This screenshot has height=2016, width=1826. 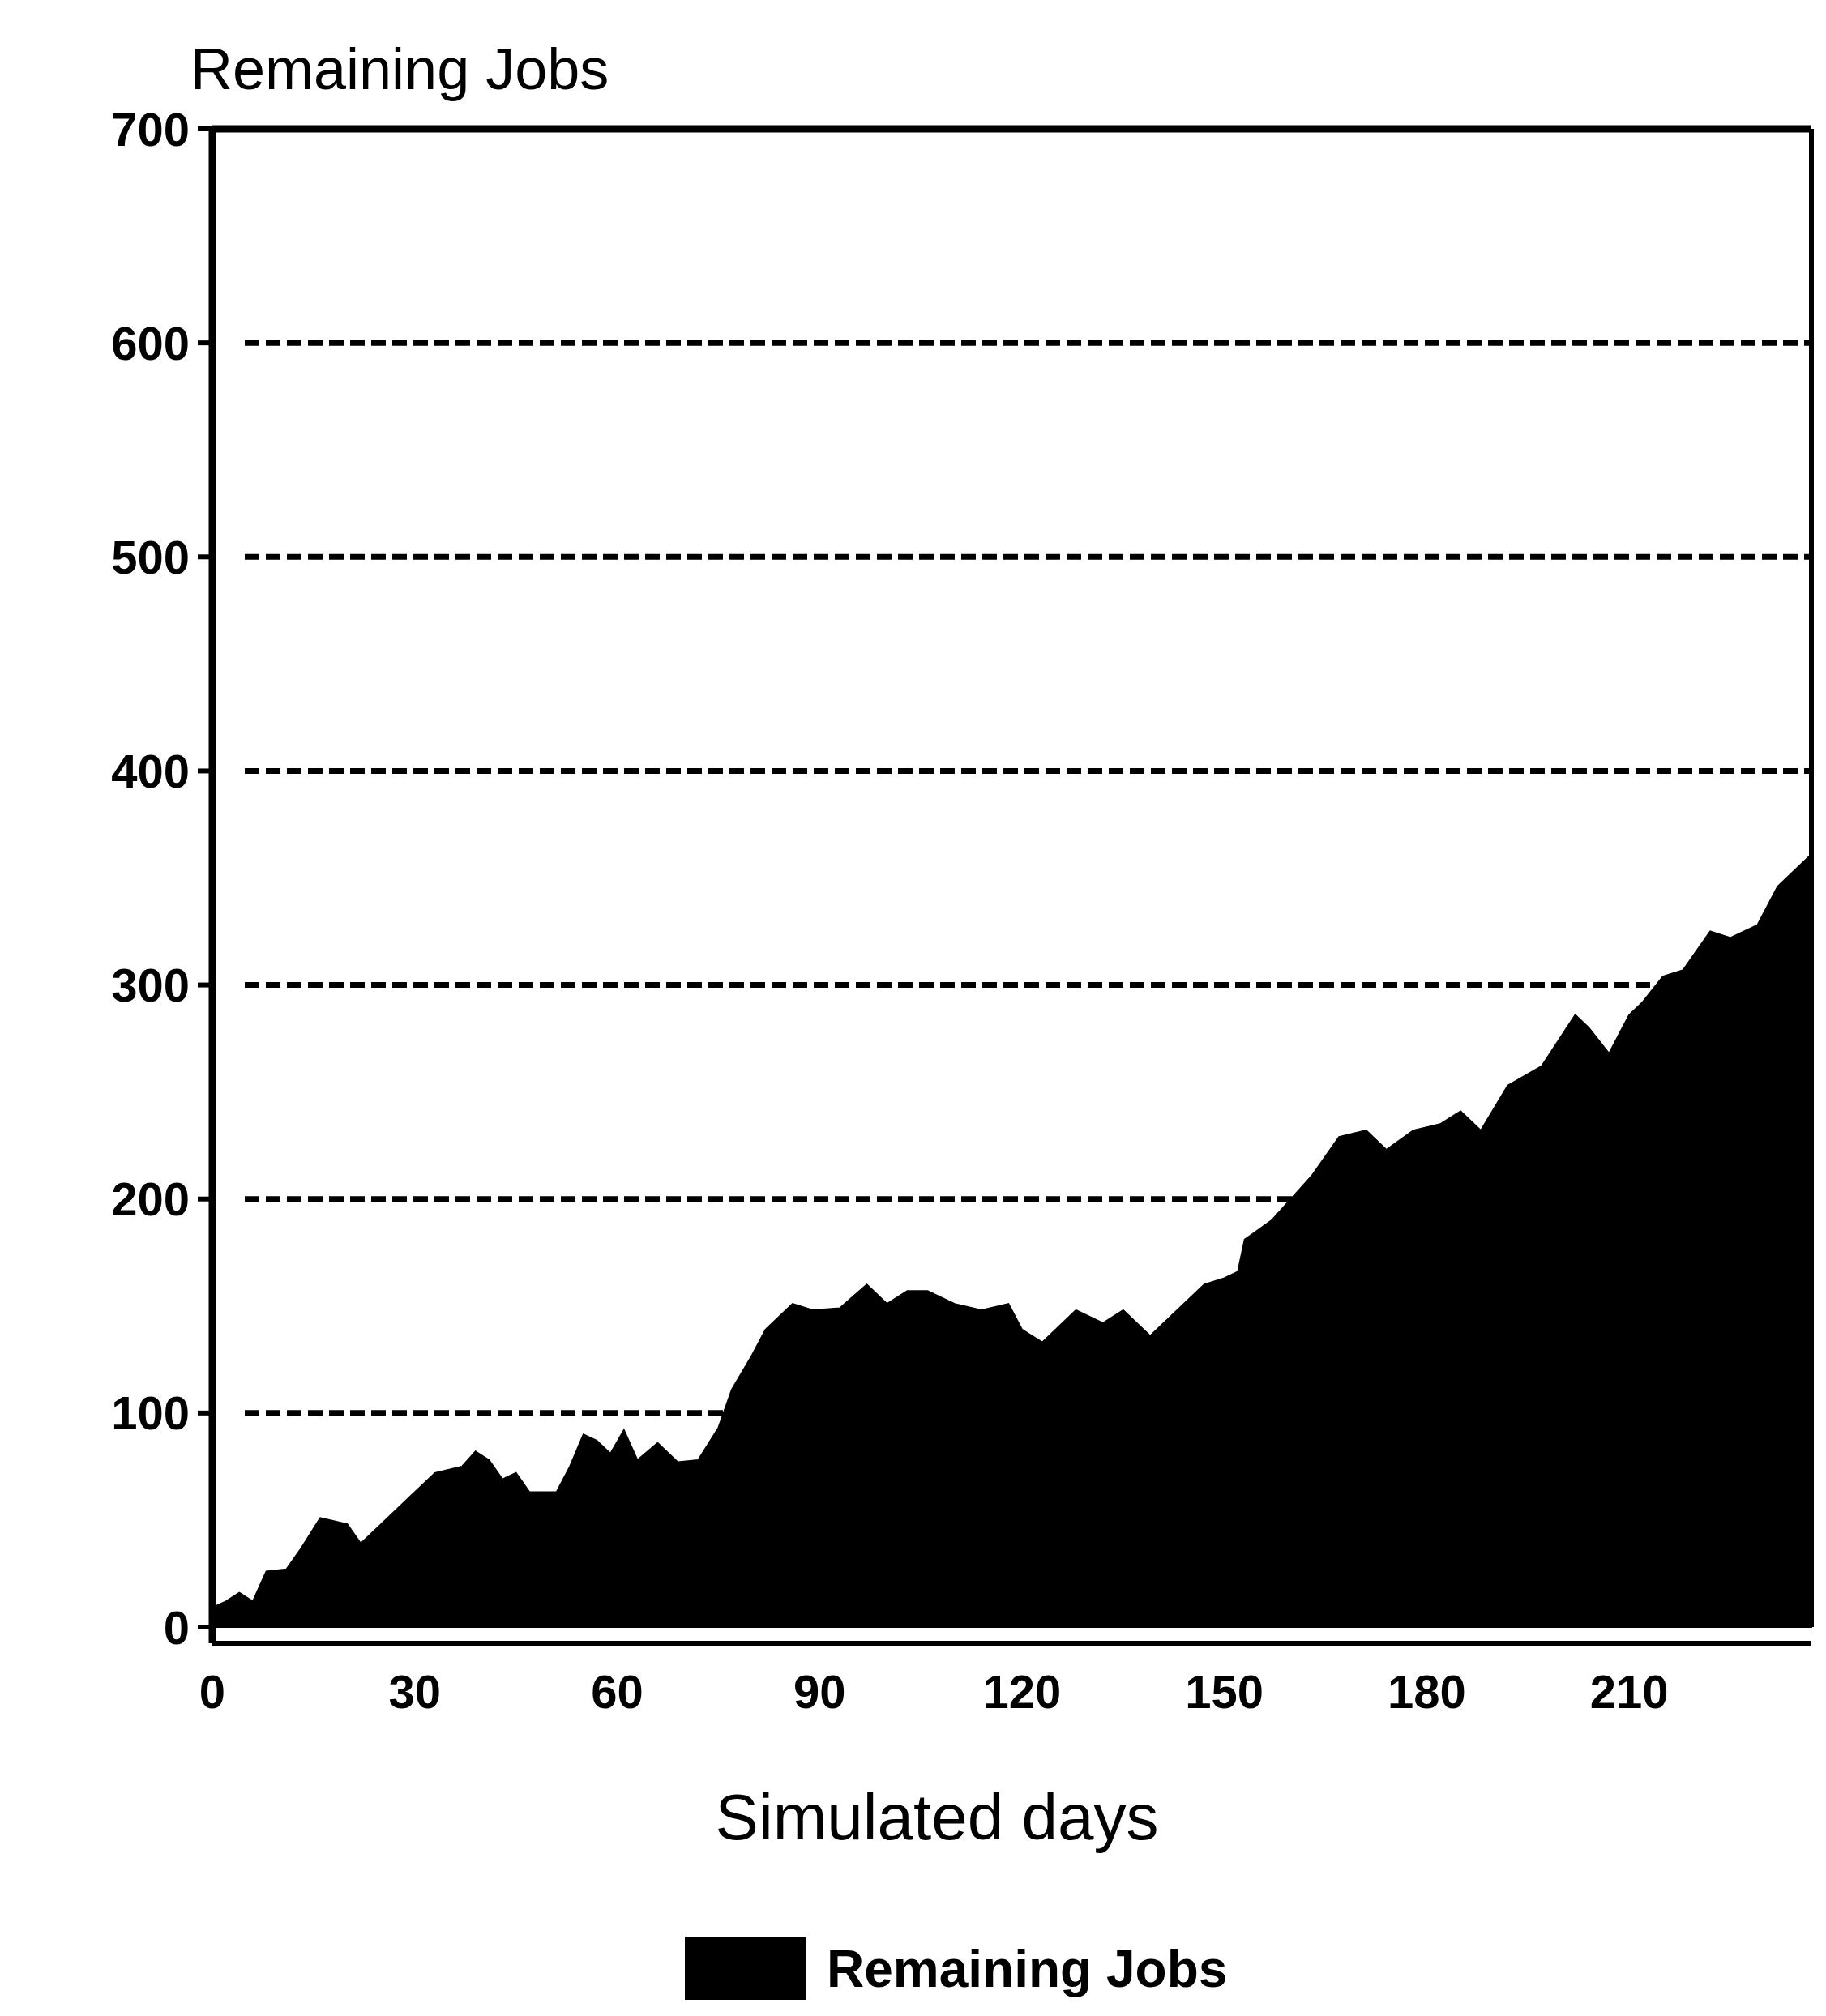 I want to click on x-tick-label: 210, so click(x=1629, y=1691).